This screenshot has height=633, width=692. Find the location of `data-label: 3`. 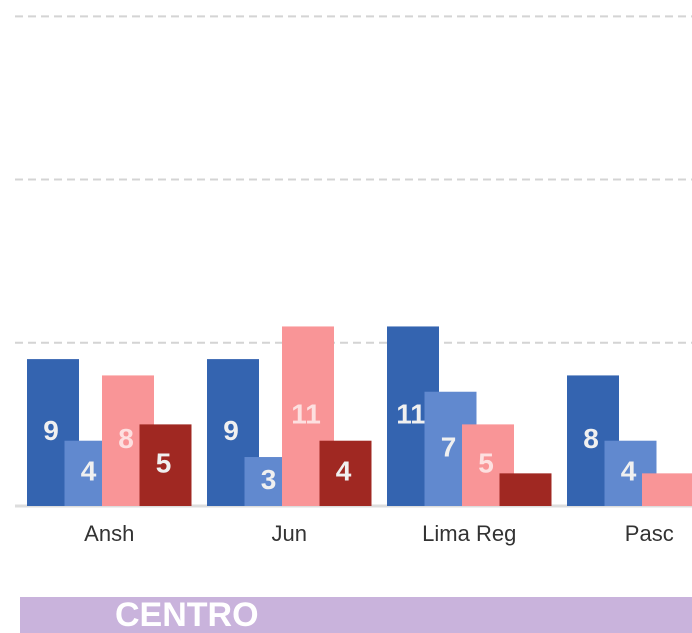

data-label: 3 is located at coordinates (269, 479).